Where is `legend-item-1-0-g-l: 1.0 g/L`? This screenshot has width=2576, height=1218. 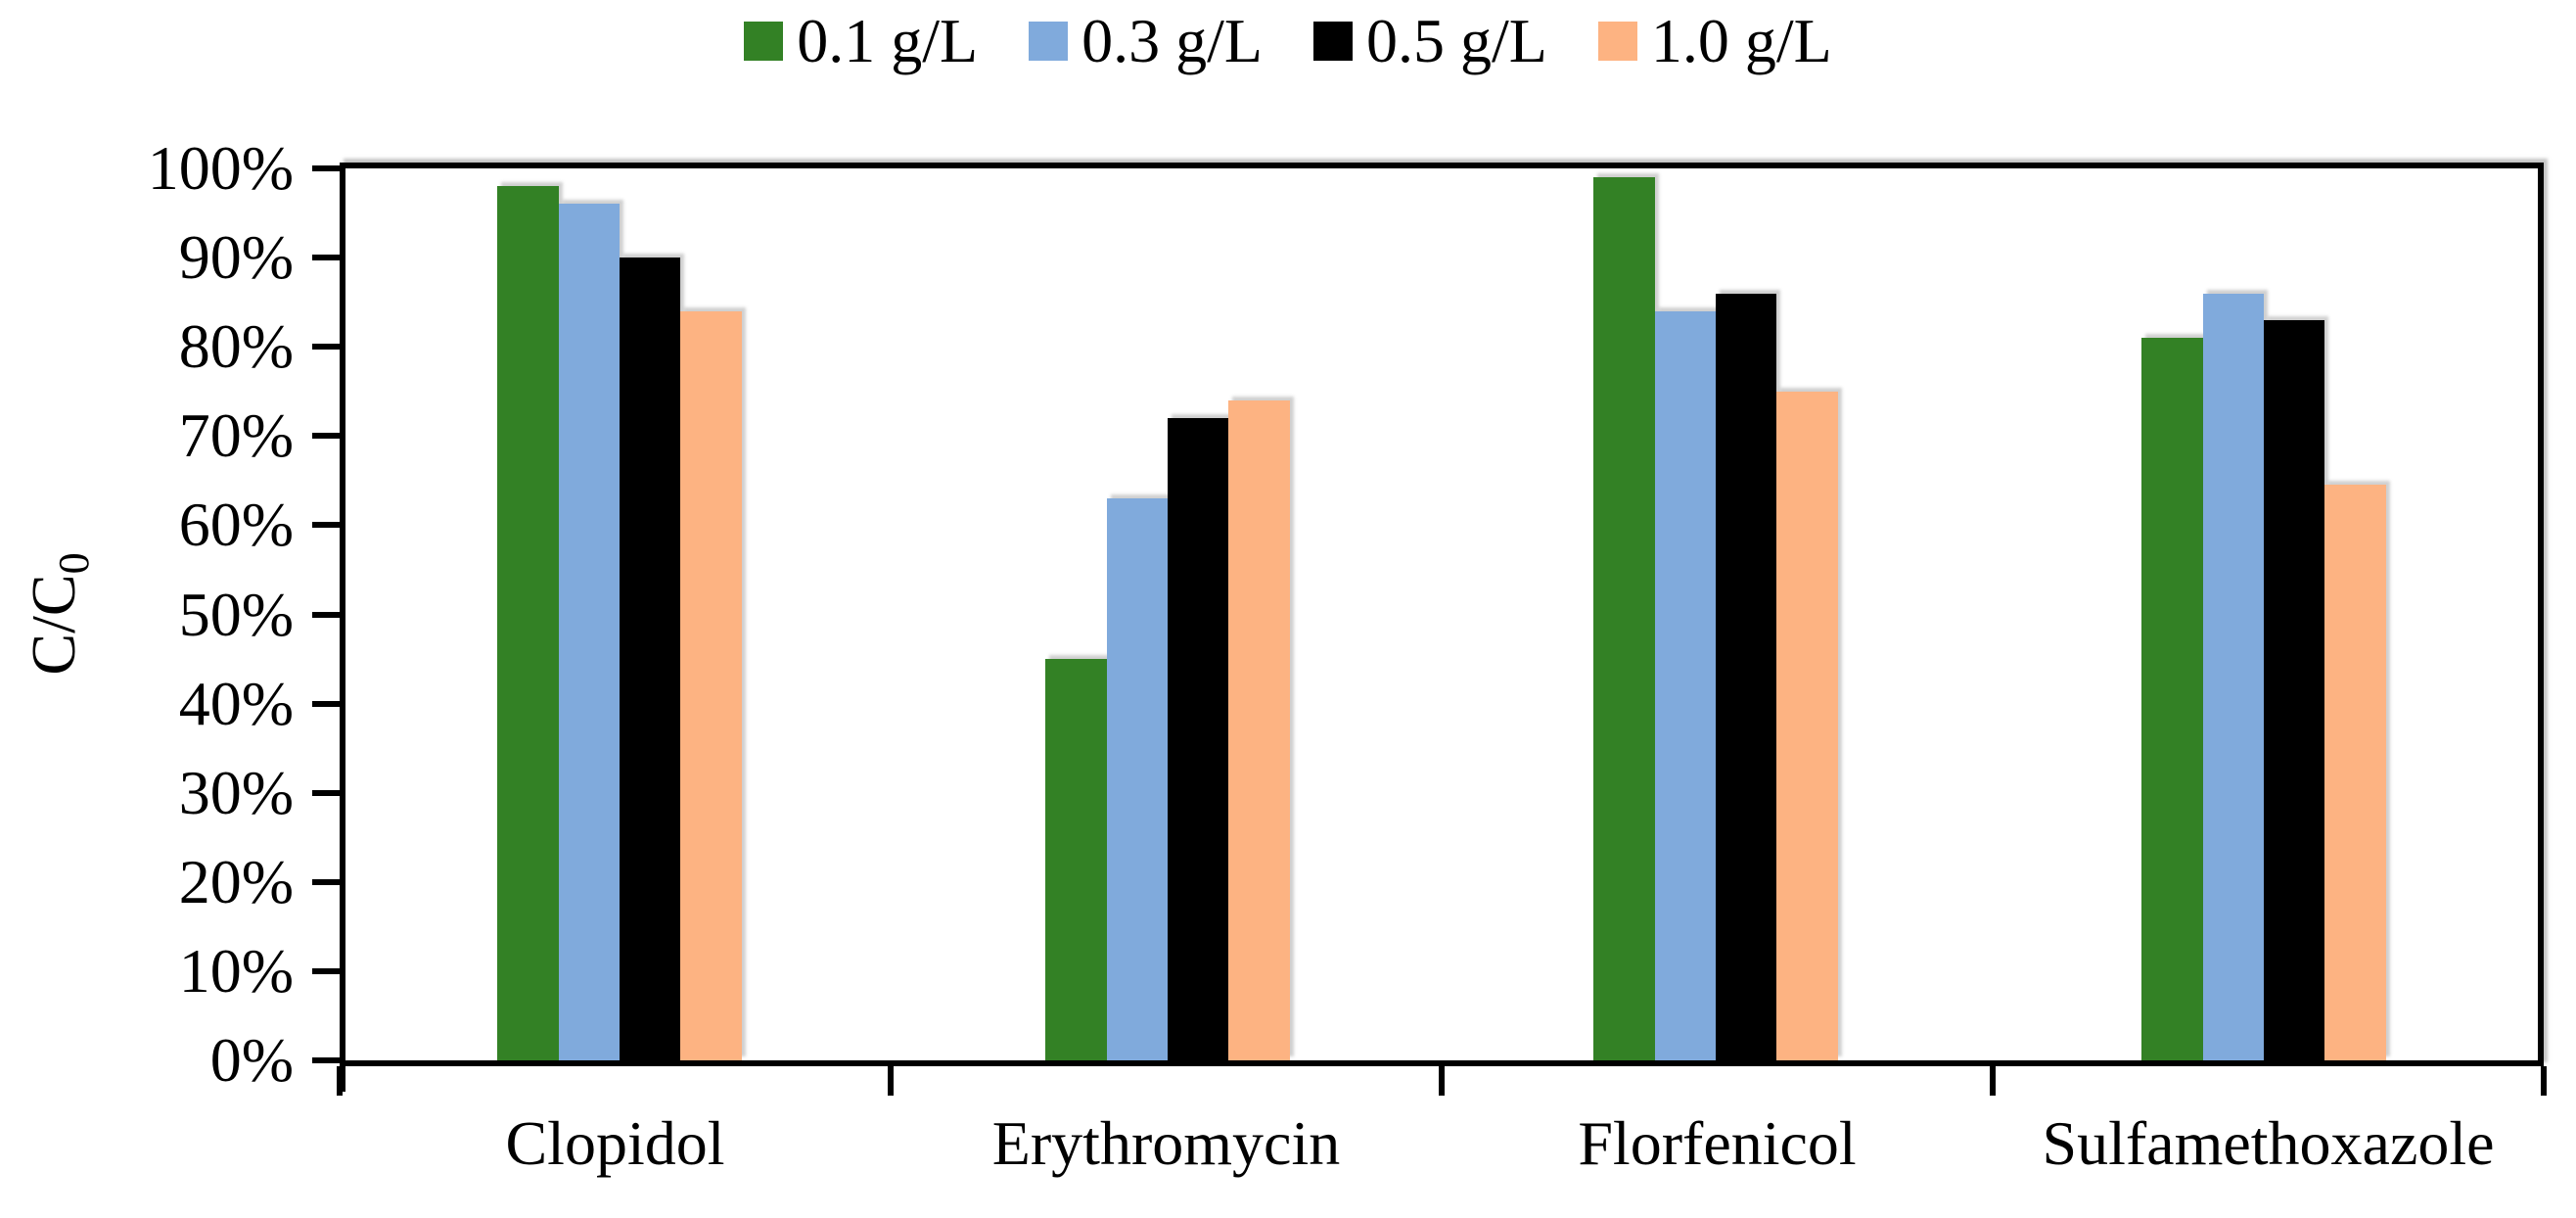
legend-item-1-0-g-l: 1.0 g/L is located at coordinates (1715, 41).